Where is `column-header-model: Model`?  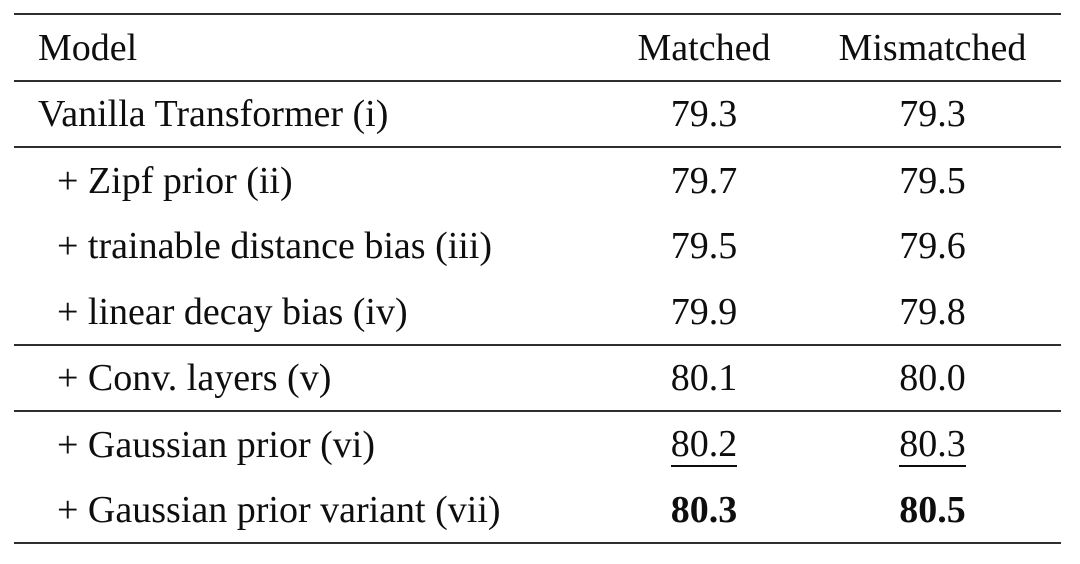 column-header-model: Model is located at coordinates (88, 47).